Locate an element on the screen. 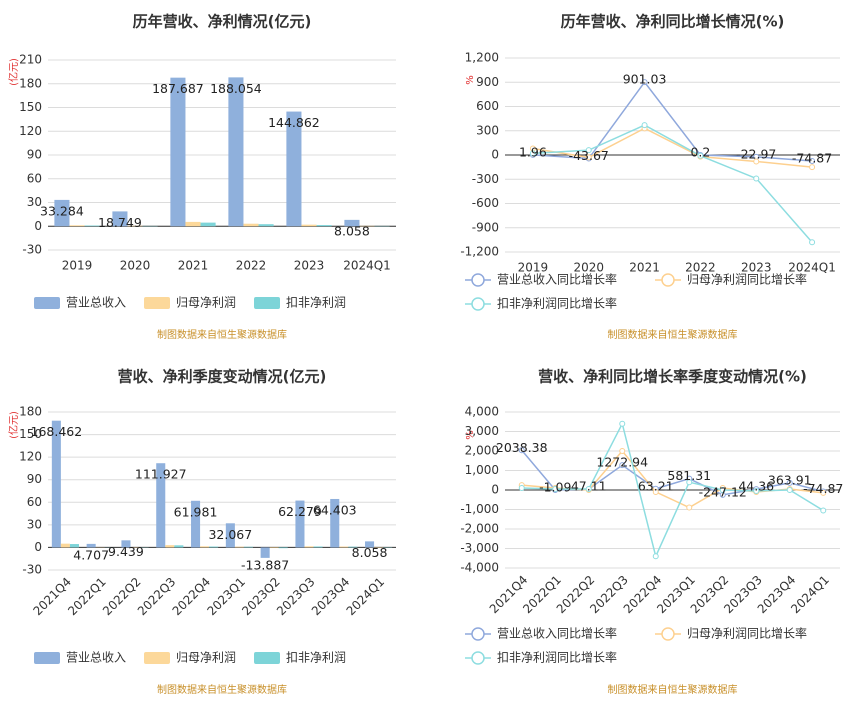  y-tick-label: 30 is located at coordinates (34, 524).